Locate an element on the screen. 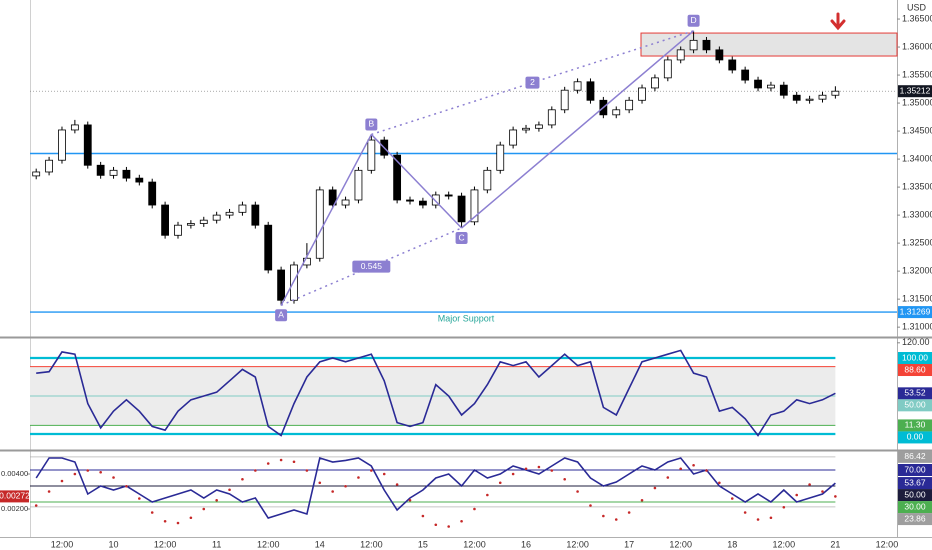 This screenshot has height=550, width=932. y-tick-label: 1.32000 is located at coordinates (917, 271).